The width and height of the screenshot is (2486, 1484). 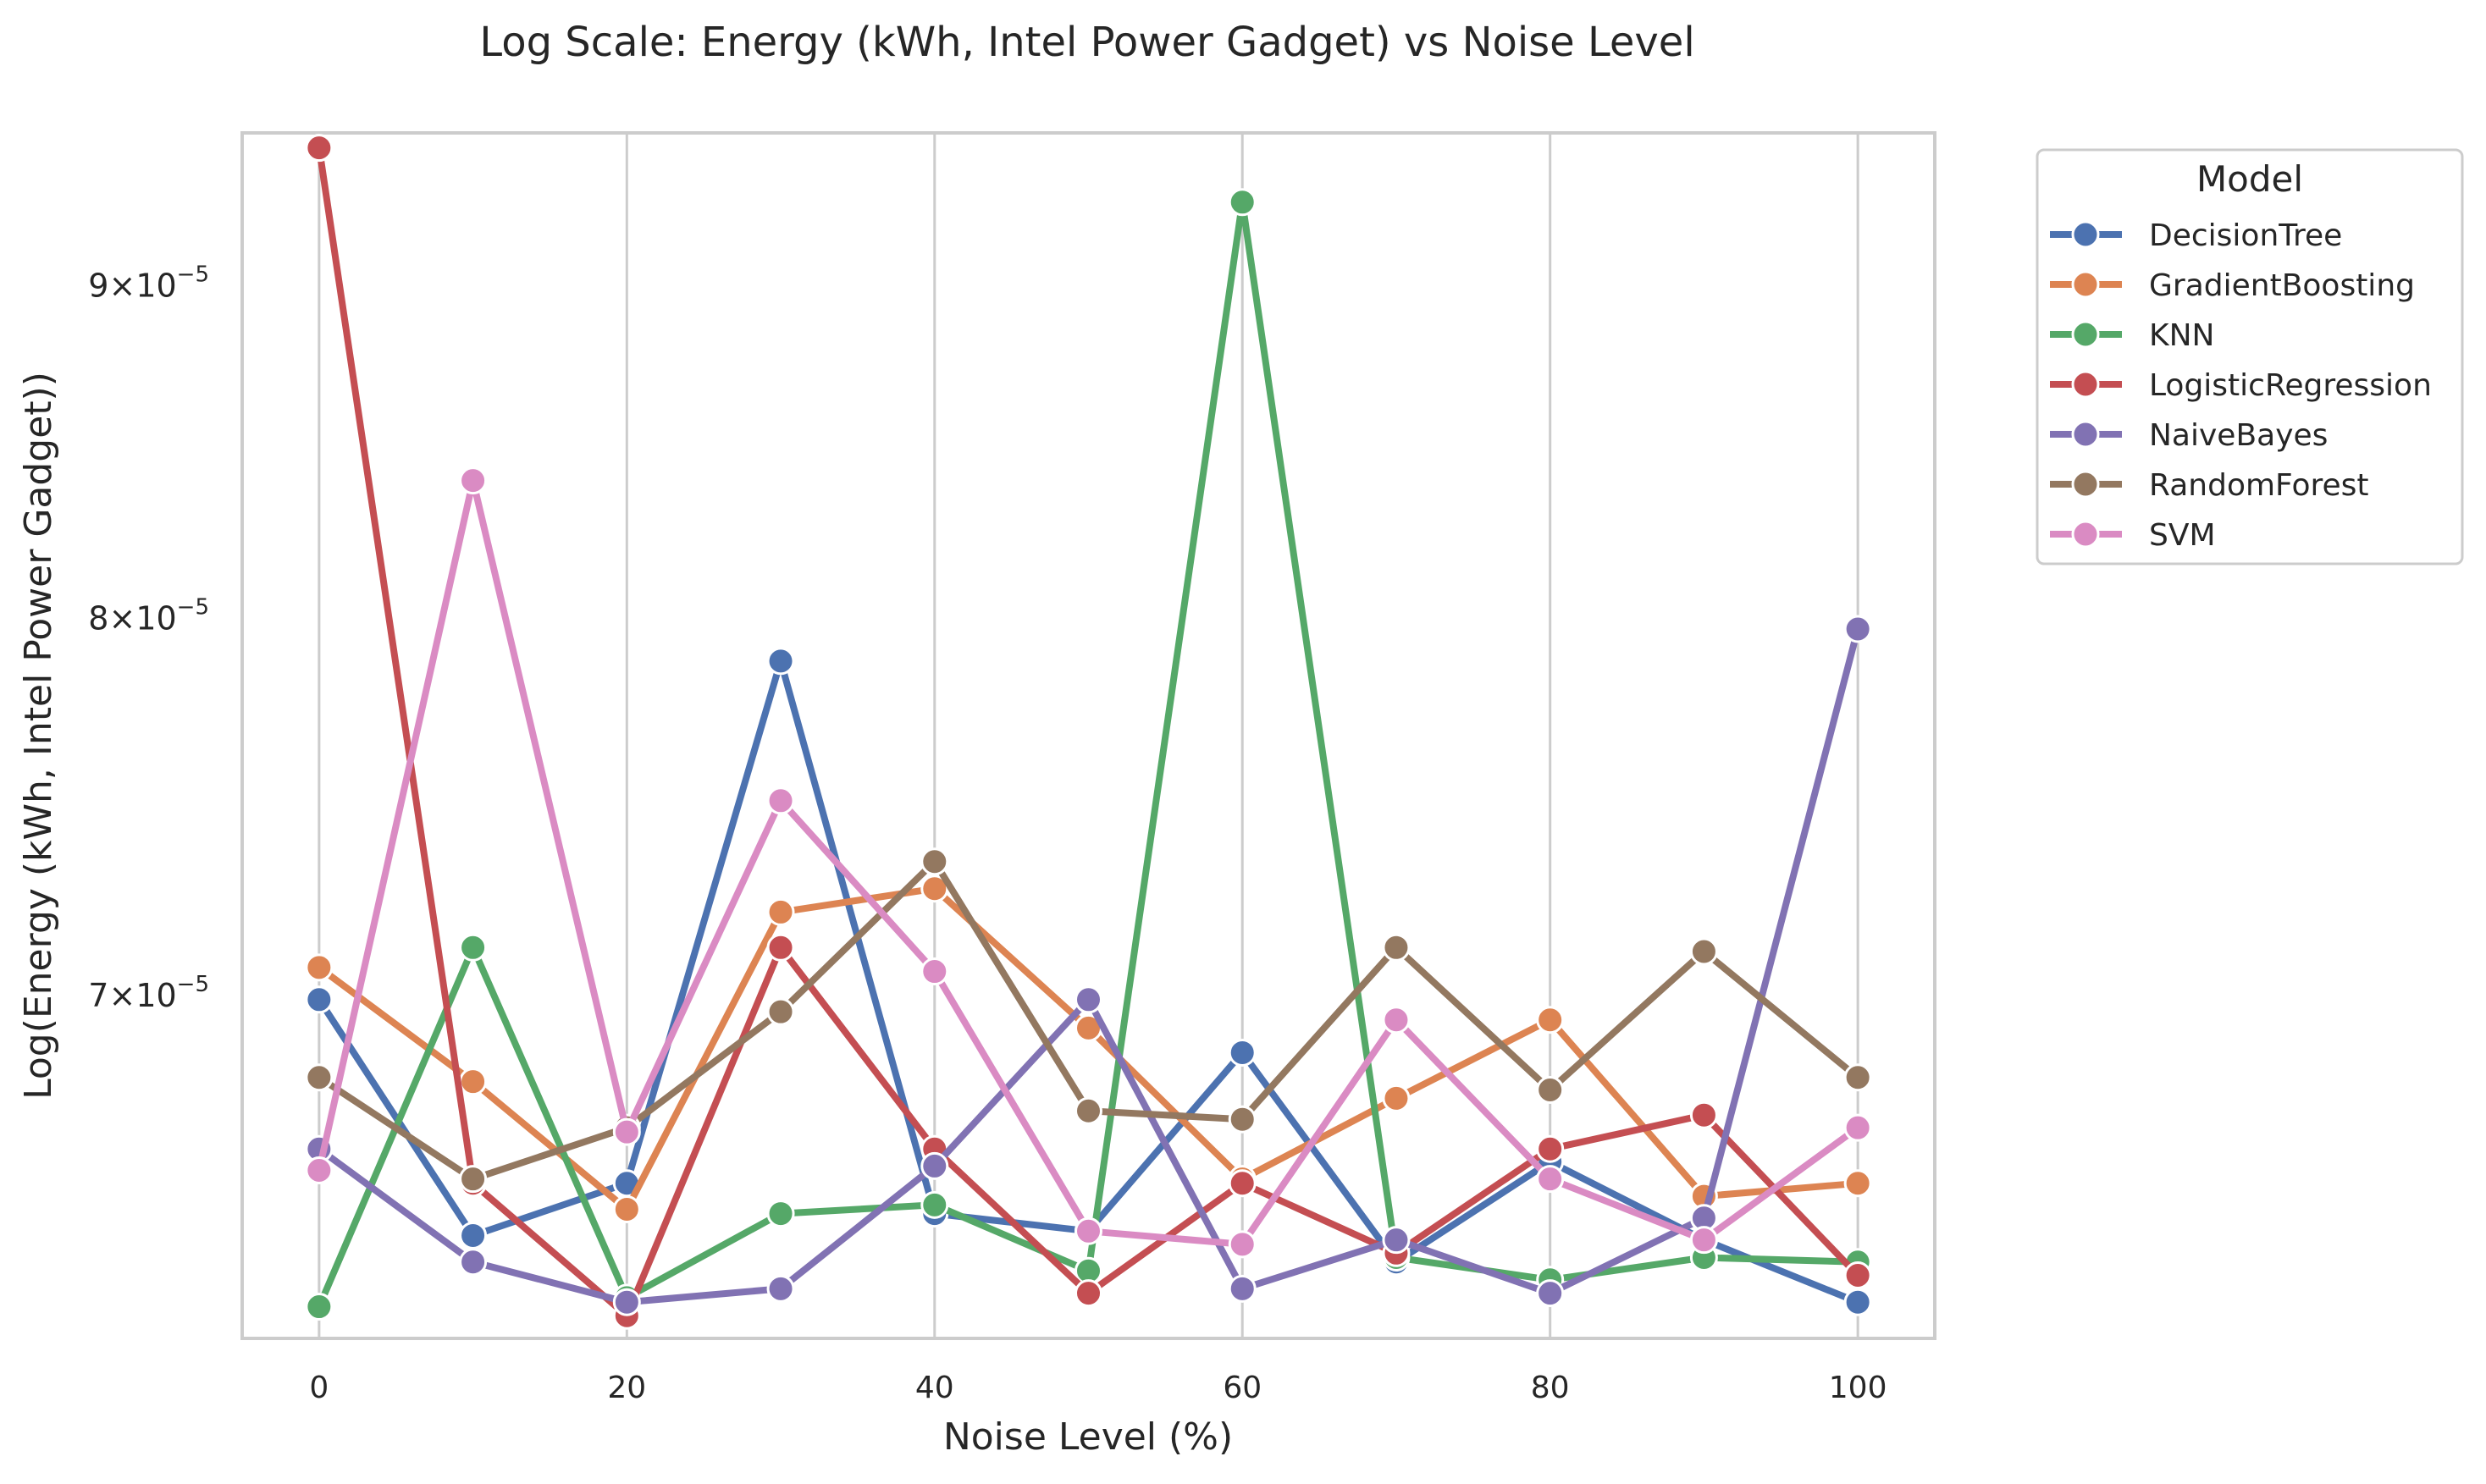 I want to click on y-tick-label: 7×10⁻⁵, so click(x=148, y=993).